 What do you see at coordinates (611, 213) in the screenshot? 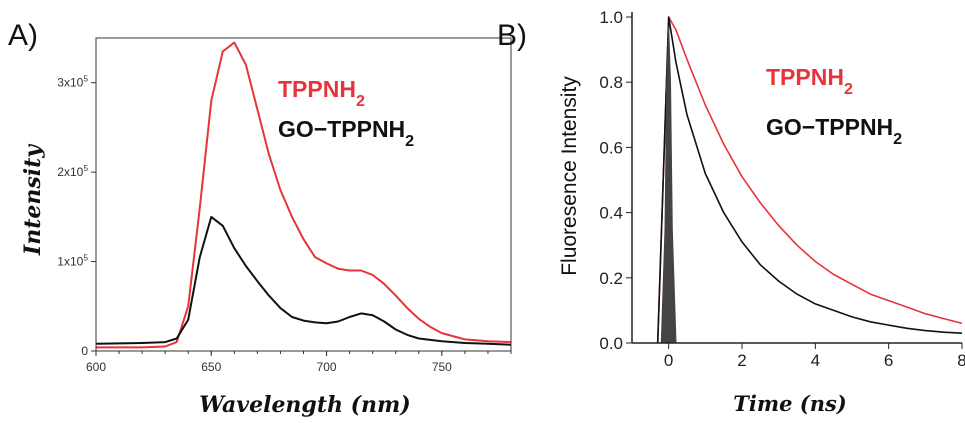
I see `panel-b-y-tick-label: 0.4` at bounding box center [611, 213].